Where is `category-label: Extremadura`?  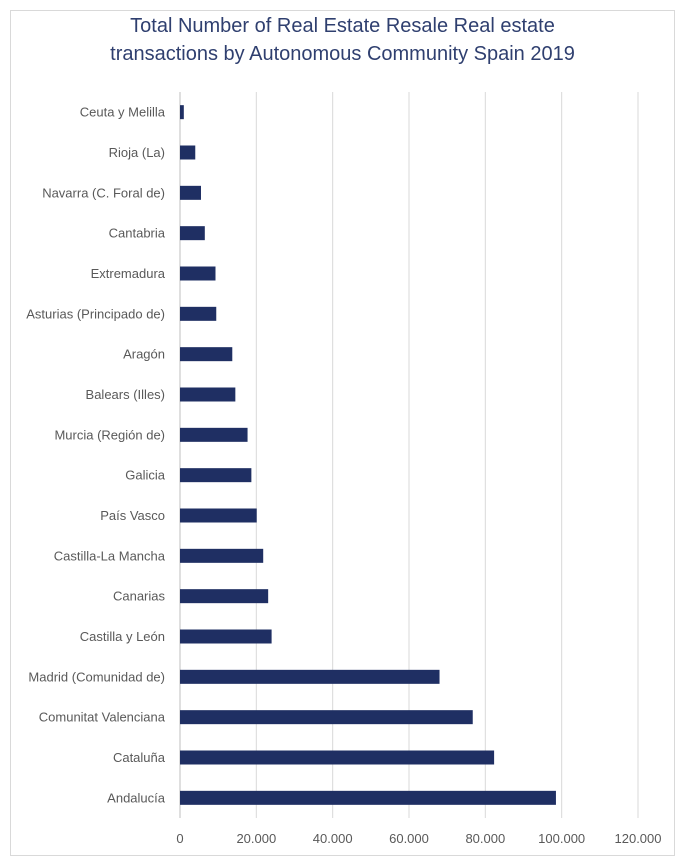 category-label: Extremadura is located at coordinates (128, 273).